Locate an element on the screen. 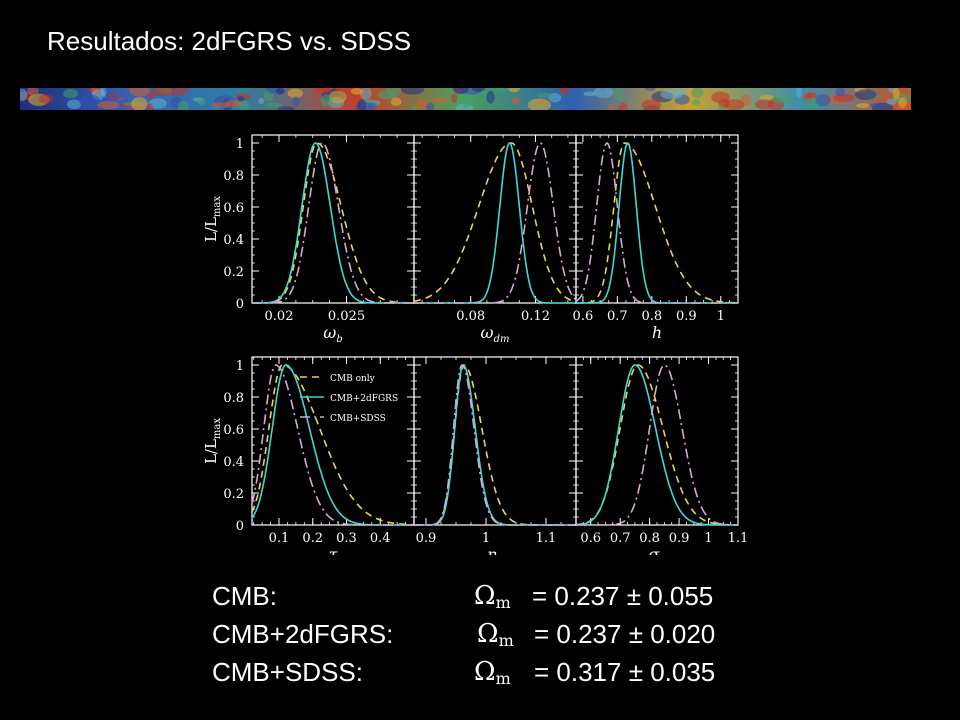 The width and height of the screenshot is (960, 720). x-tick-label: 0.6 is located at coordinates (590, 538).